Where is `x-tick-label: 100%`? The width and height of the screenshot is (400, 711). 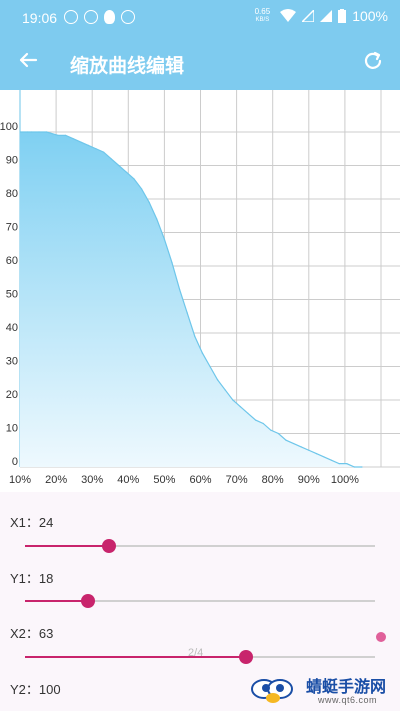
x-tick-label: 100% is located at coordinates (345, 480).